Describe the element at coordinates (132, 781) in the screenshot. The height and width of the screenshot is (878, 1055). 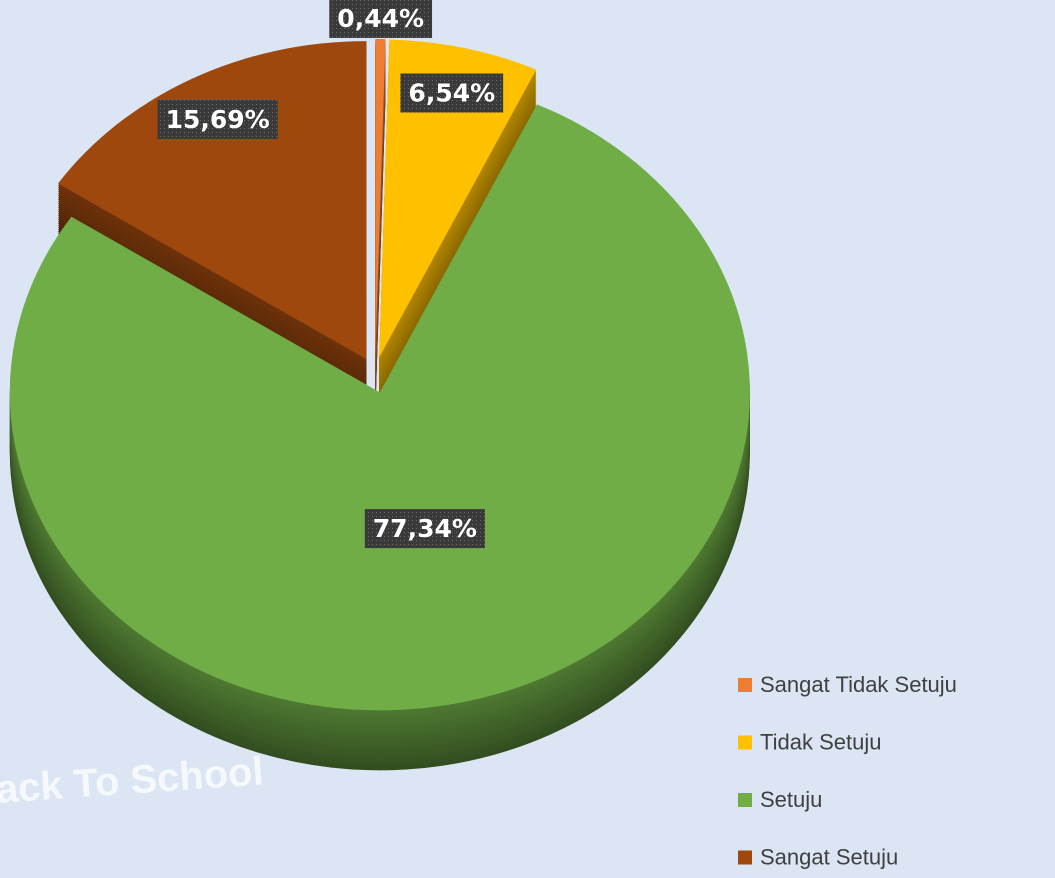
I see `watermark: Back To School` at that location.